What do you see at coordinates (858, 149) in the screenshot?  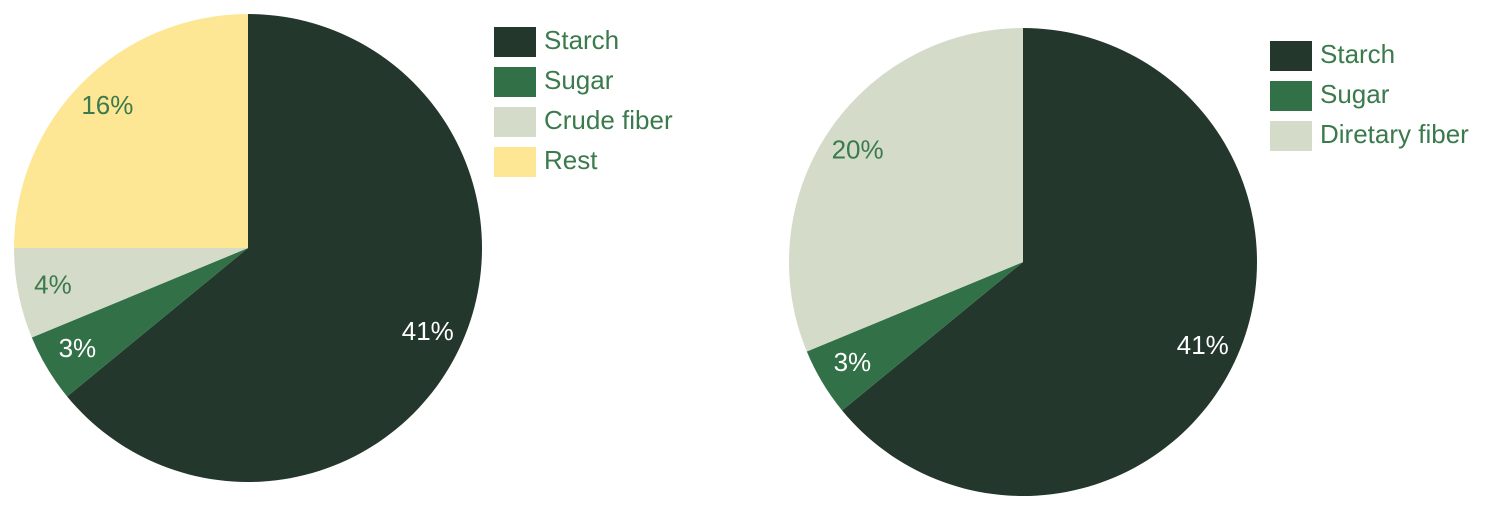 I see `data-label: 20%` at bounding box center [858, 149].